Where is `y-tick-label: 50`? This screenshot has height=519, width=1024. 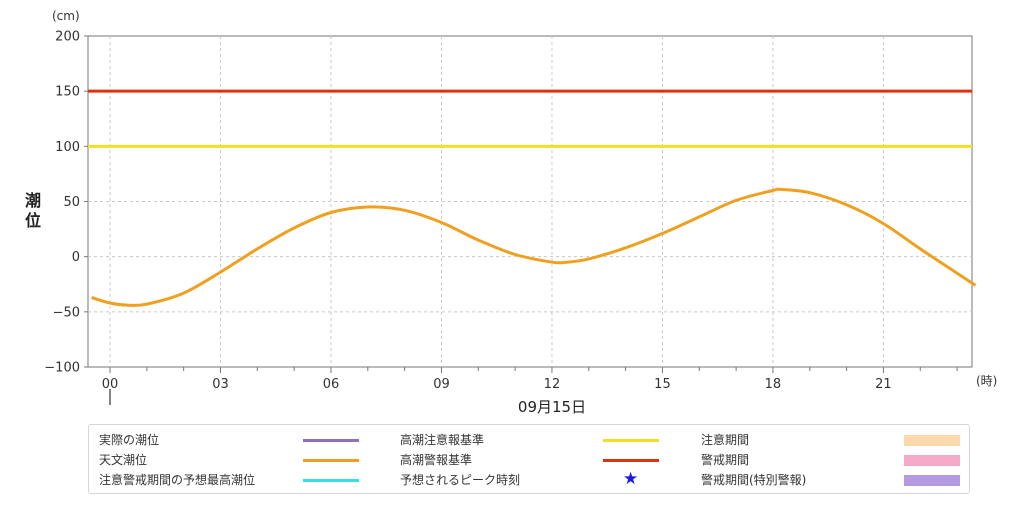
y-tick-label: 50 is located at coordinates (71, 202).